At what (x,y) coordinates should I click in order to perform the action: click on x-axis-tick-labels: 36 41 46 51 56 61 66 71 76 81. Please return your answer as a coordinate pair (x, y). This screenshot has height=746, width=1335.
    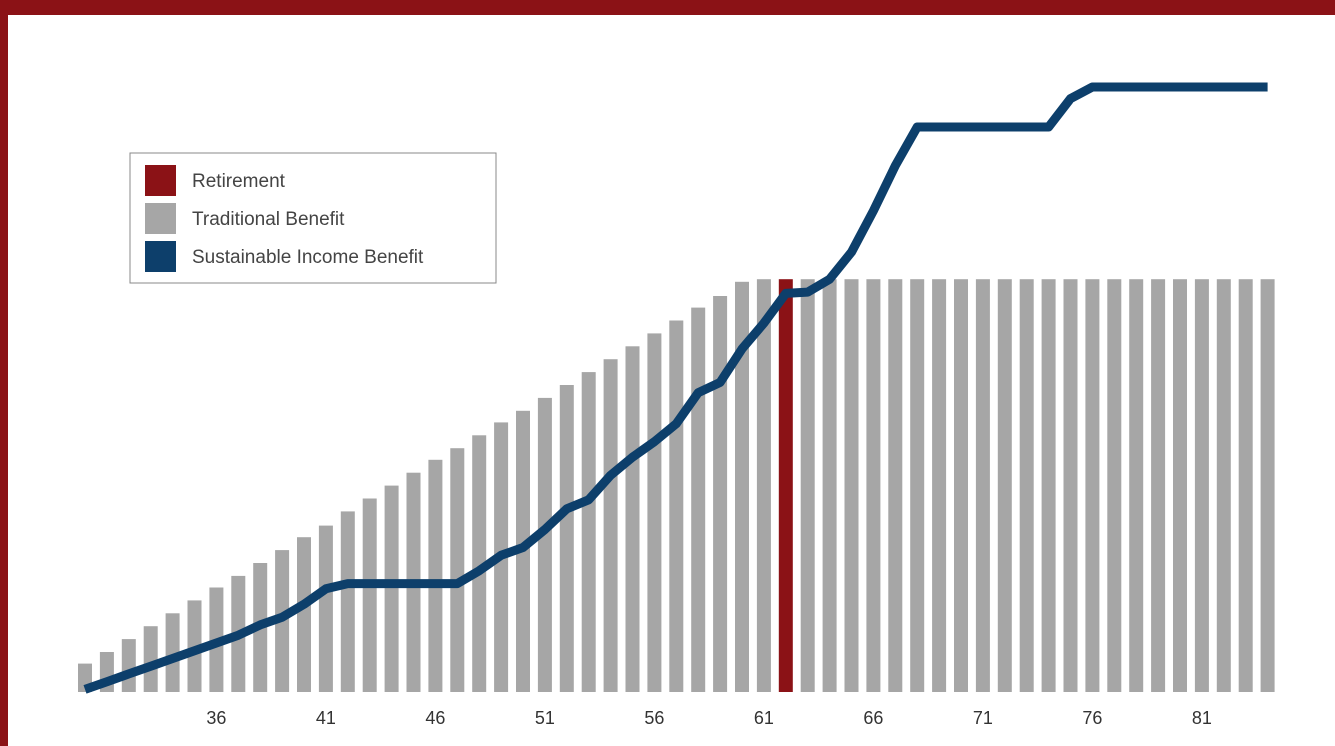
    Looking at the image, I should click on (709, 718).